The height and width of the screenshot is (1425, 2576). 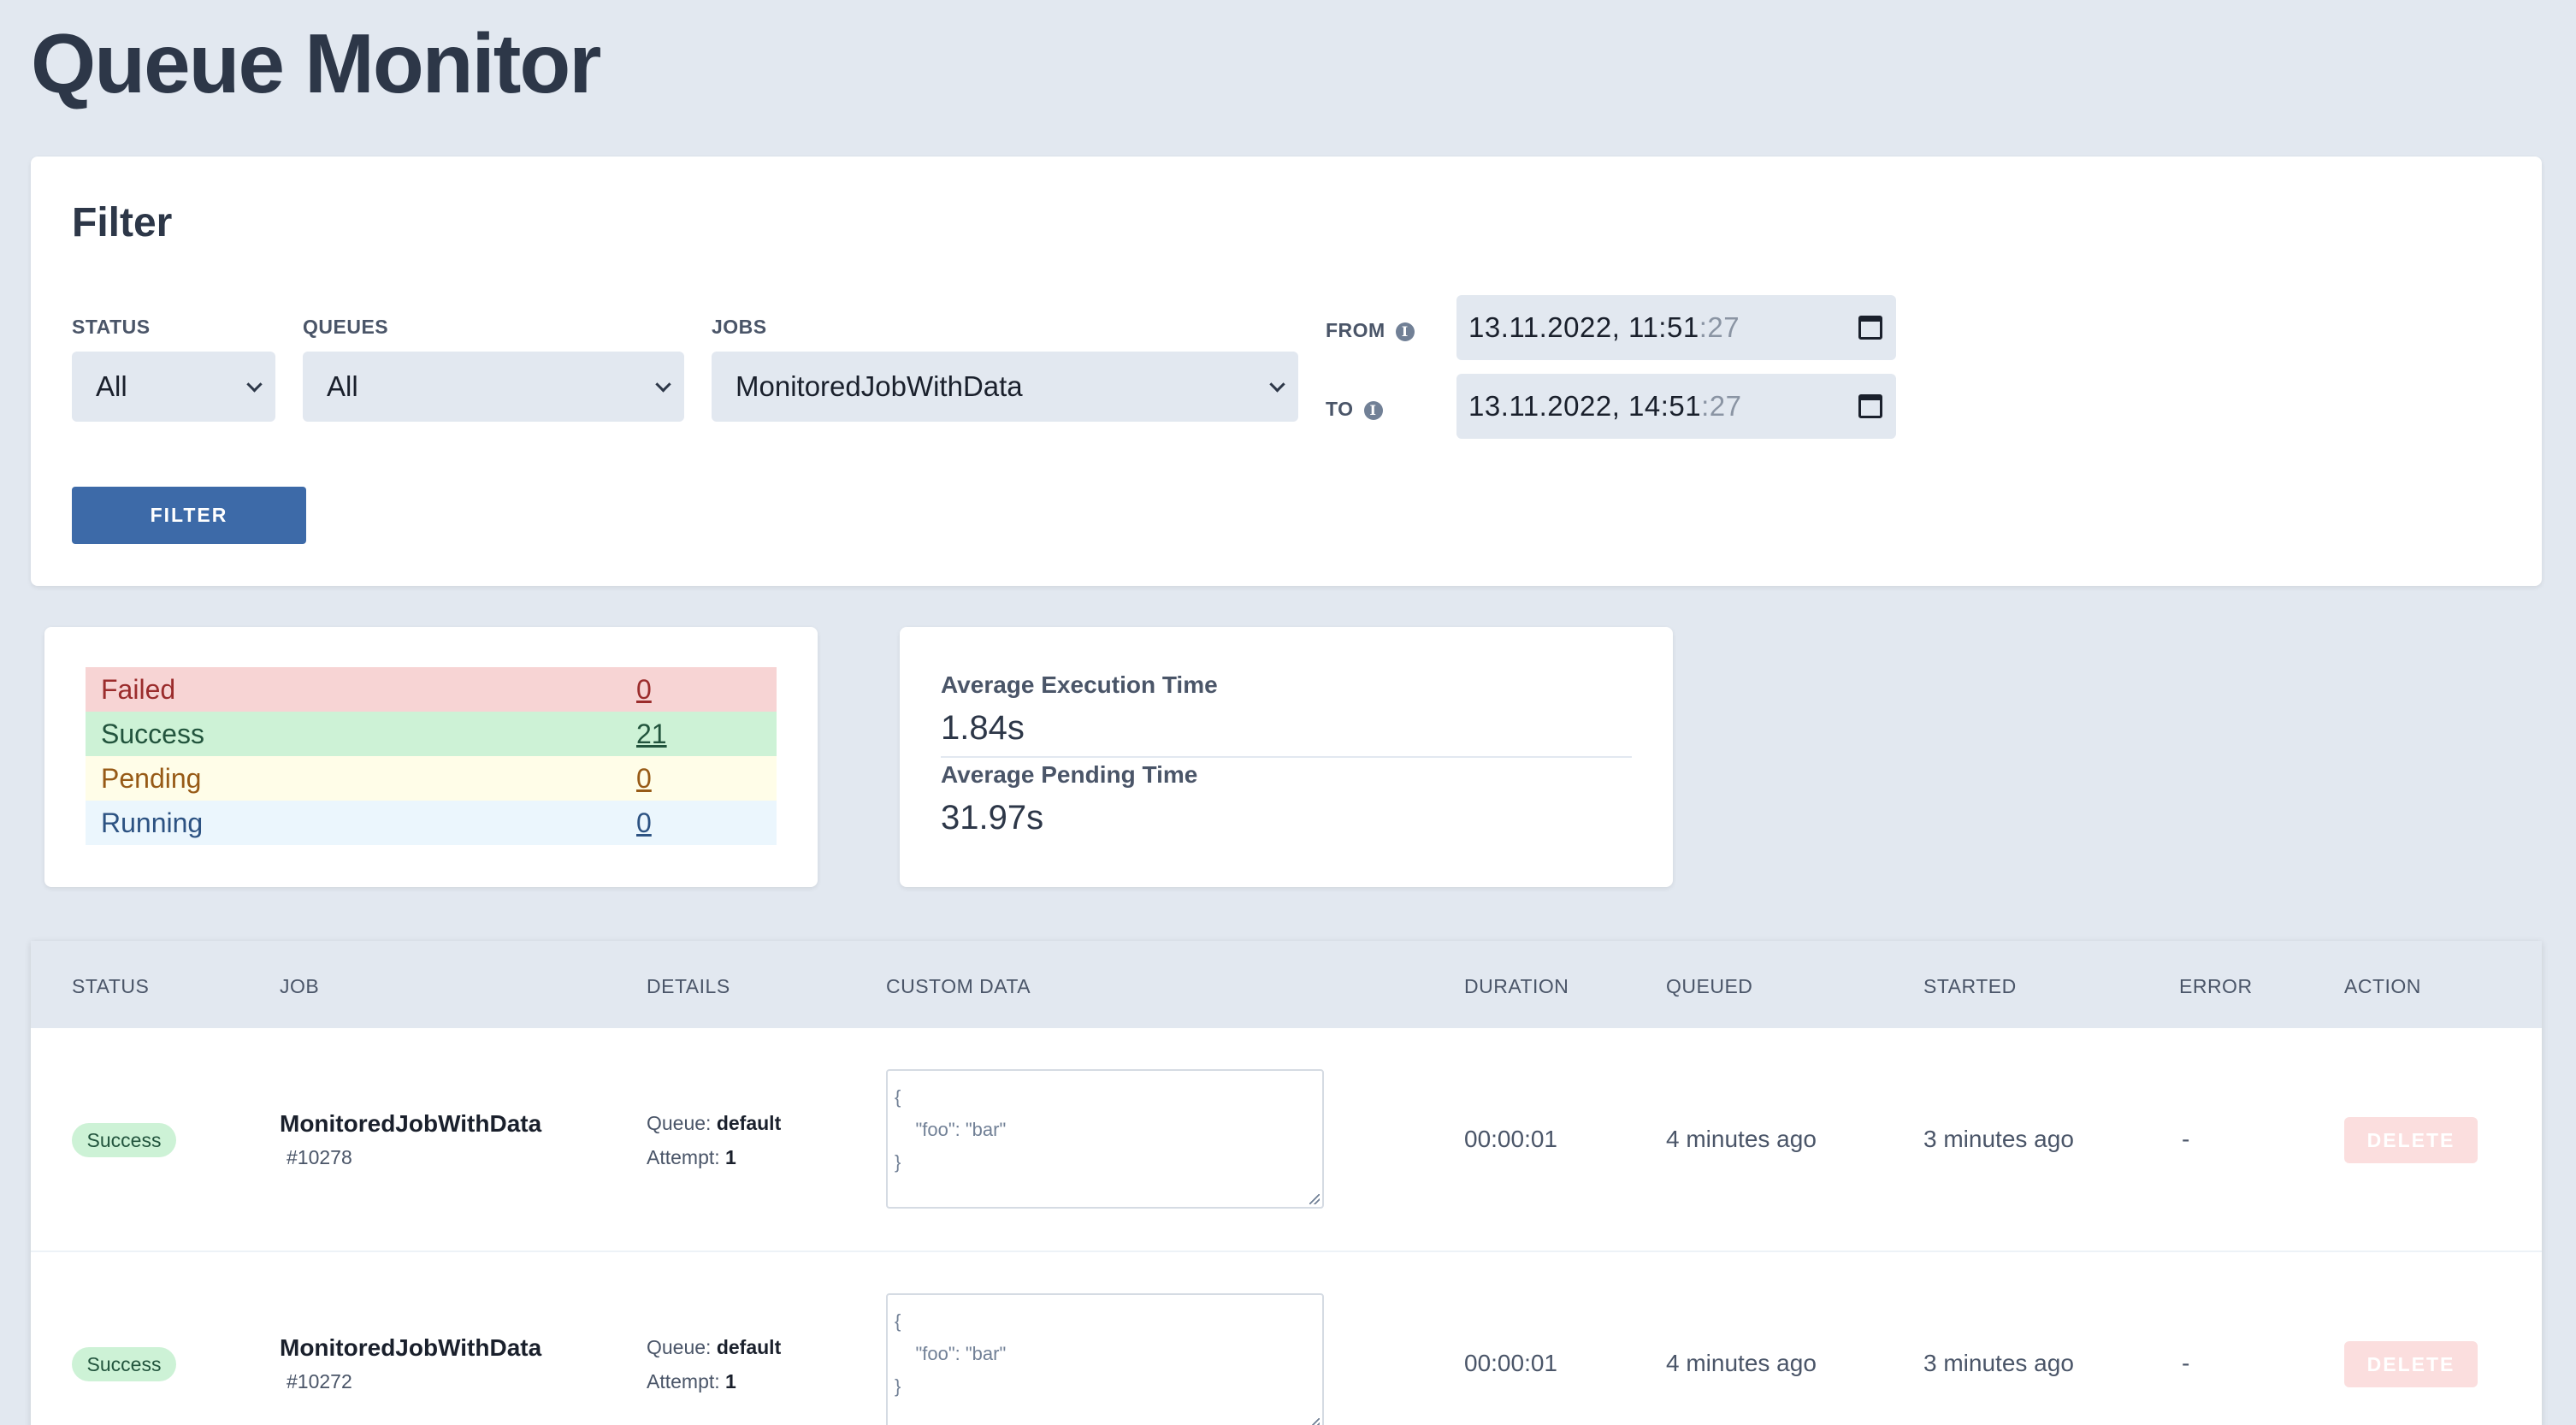 I want to click on filter-title: Filter, so click(x=122, y=222).